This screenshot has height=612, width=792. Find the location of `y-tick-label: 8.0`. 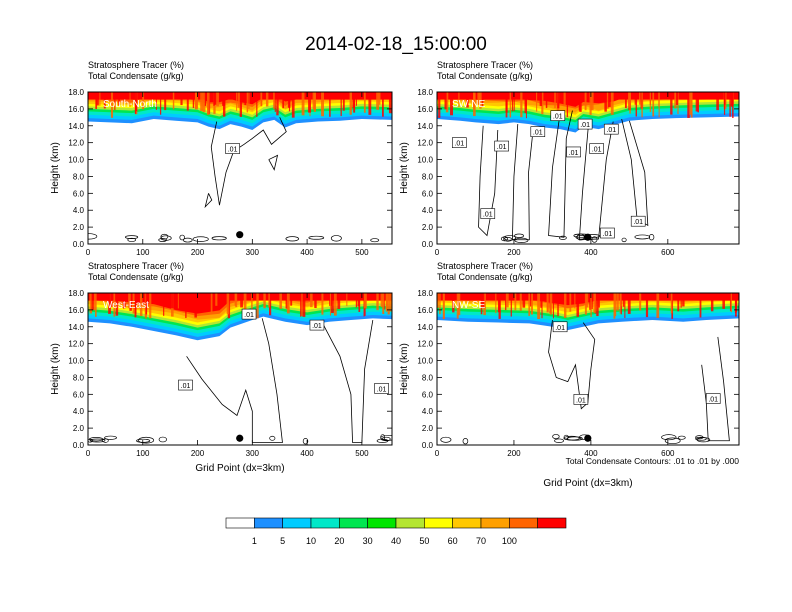

y-tick-label: 8.0 is located at coordinates (428, 377).